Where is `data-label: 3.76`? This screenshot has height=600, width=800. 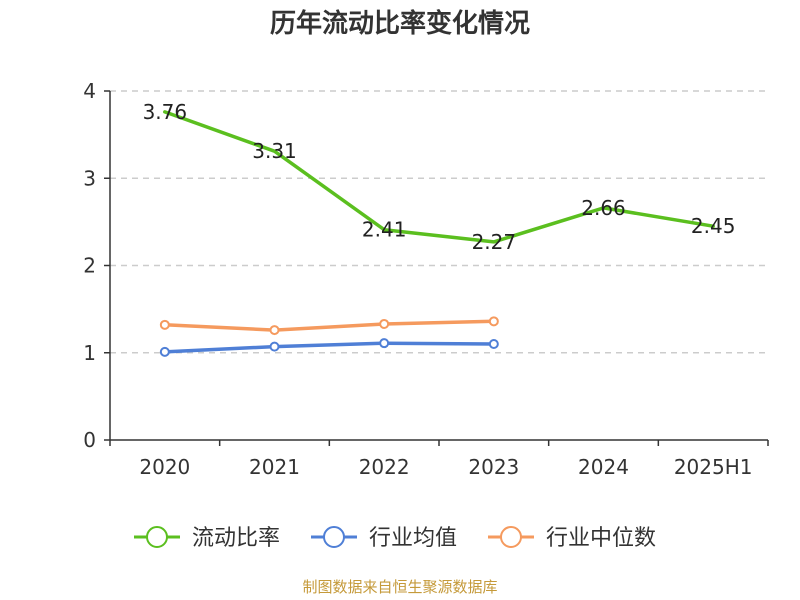 data-label: 3.76 is located at coordinates (165, 112).